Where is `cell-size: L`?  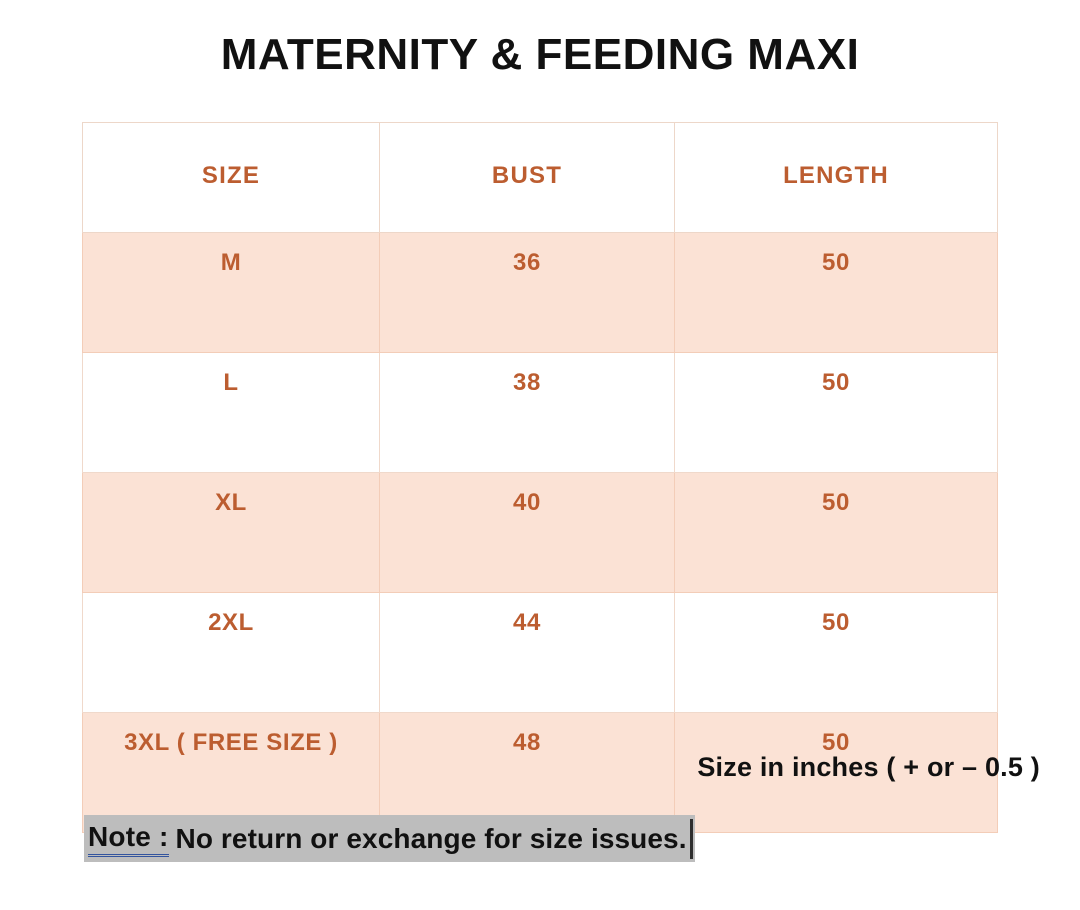
cell-size: L is located at coordinates (231, 412).